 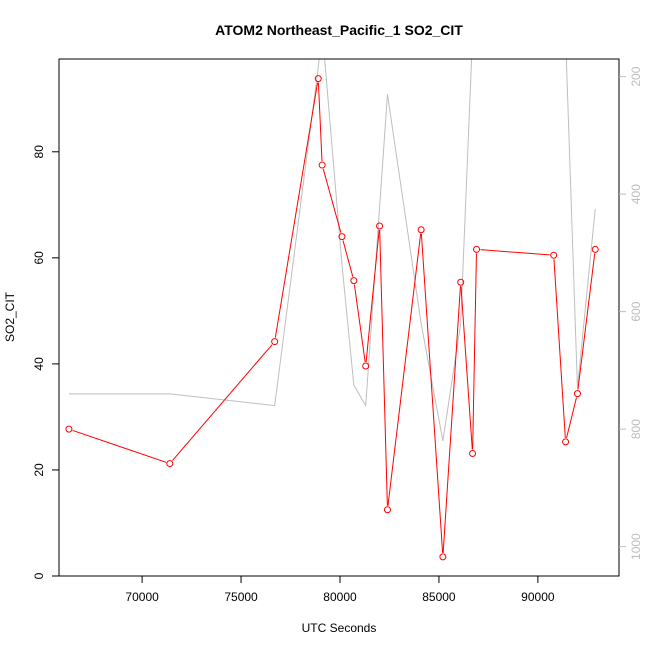 What do you see at coordinates (636, 311) in the screenshot?
I see `y2-tick-label: 600` at bounding box center [636, 311].